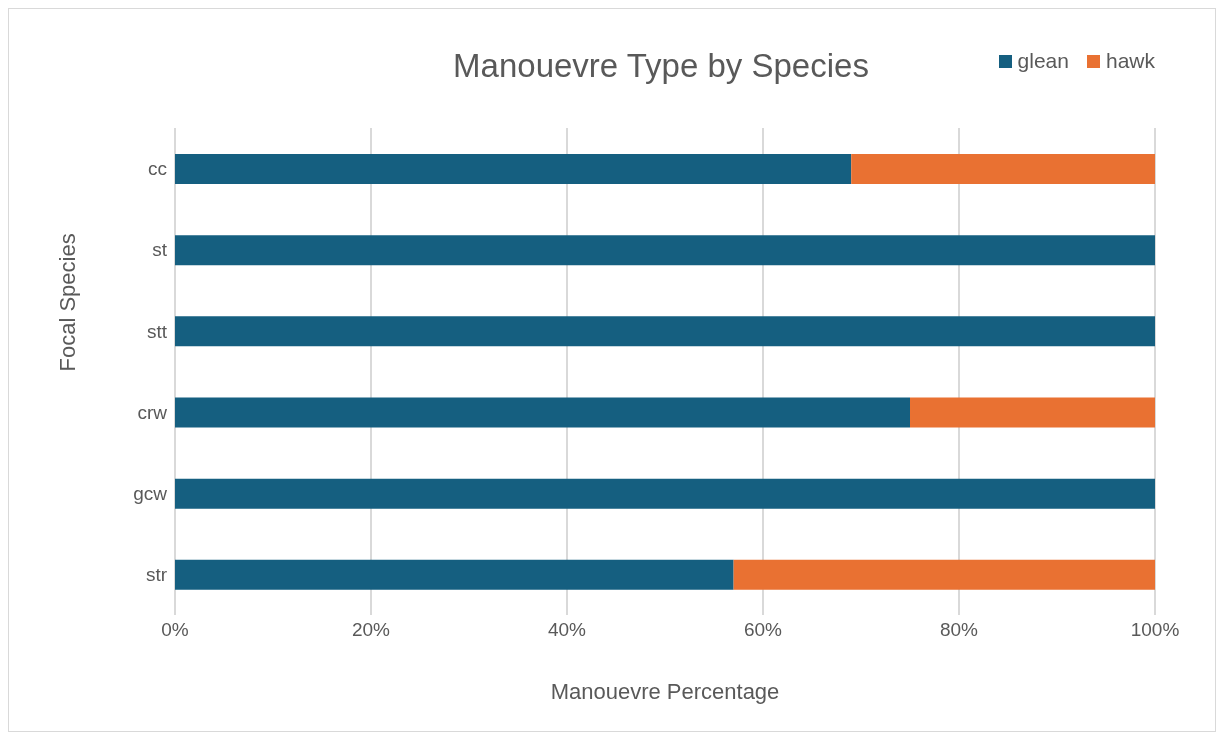  Describe the element at coordinates (1042, 61) in the screenshot. I see `legend-label: glean` at that location.